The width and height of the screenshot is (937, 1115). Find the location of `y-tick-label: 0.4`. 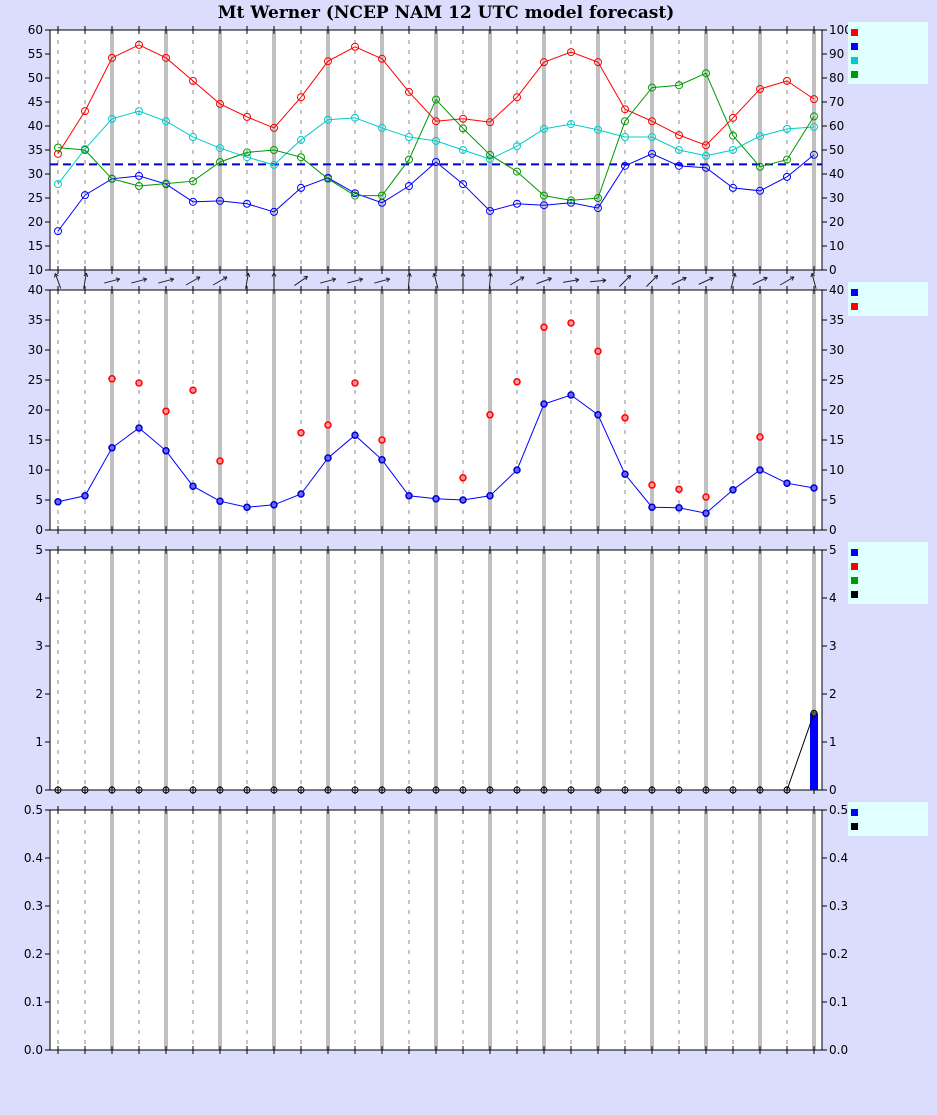

y-tick-label: 0.4 is located at coordinates (33, 858).